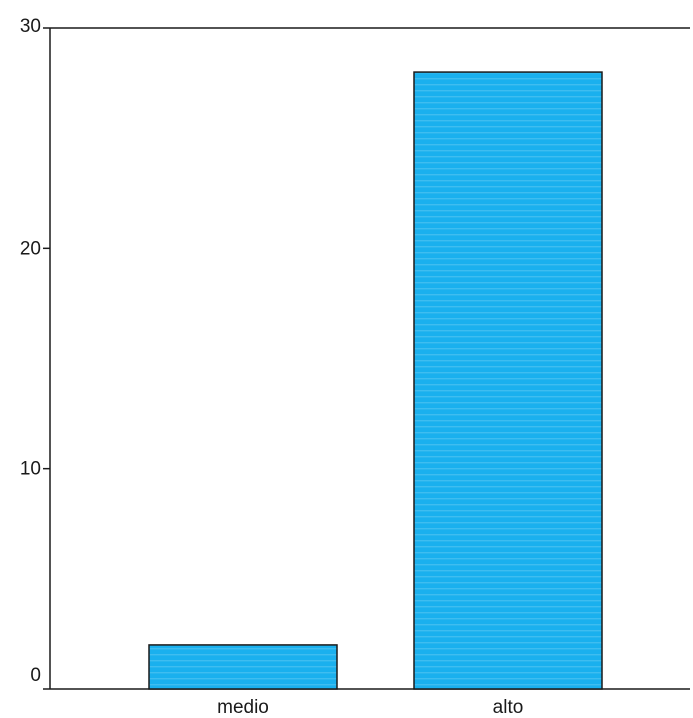  Describe the element at coordinates (370, 707) in the screenshot. I see `x-axis-labels: medio alto` at that location.